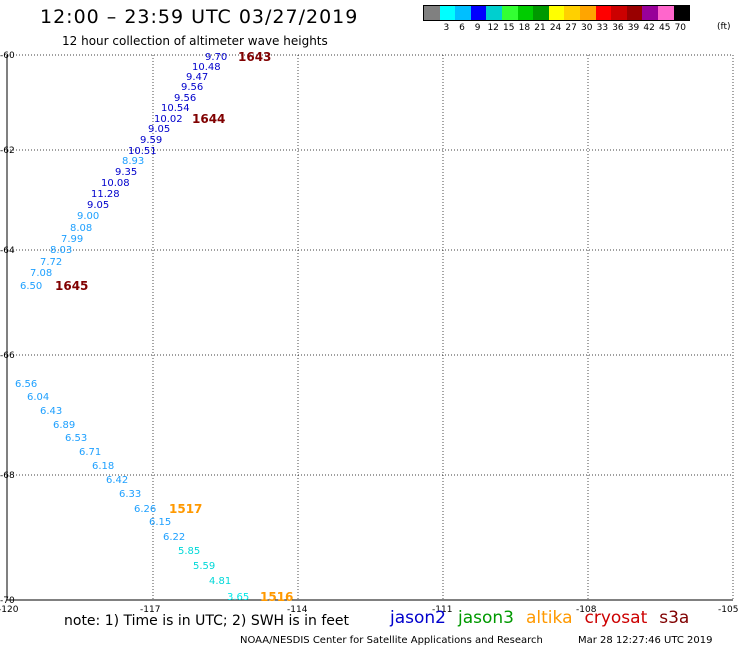 This screenshot has height=650, width=740. I want to click on wave-height-label: 9.47, so click(197, 77).